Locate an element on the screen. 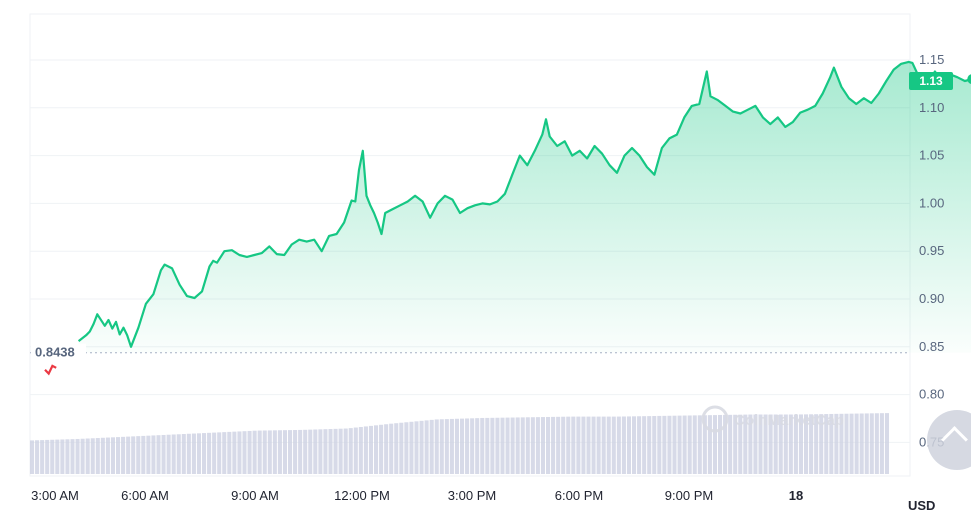 The height and width of the screenshot is (530, 971). base-label-bg is located at coordinates (58, 351).